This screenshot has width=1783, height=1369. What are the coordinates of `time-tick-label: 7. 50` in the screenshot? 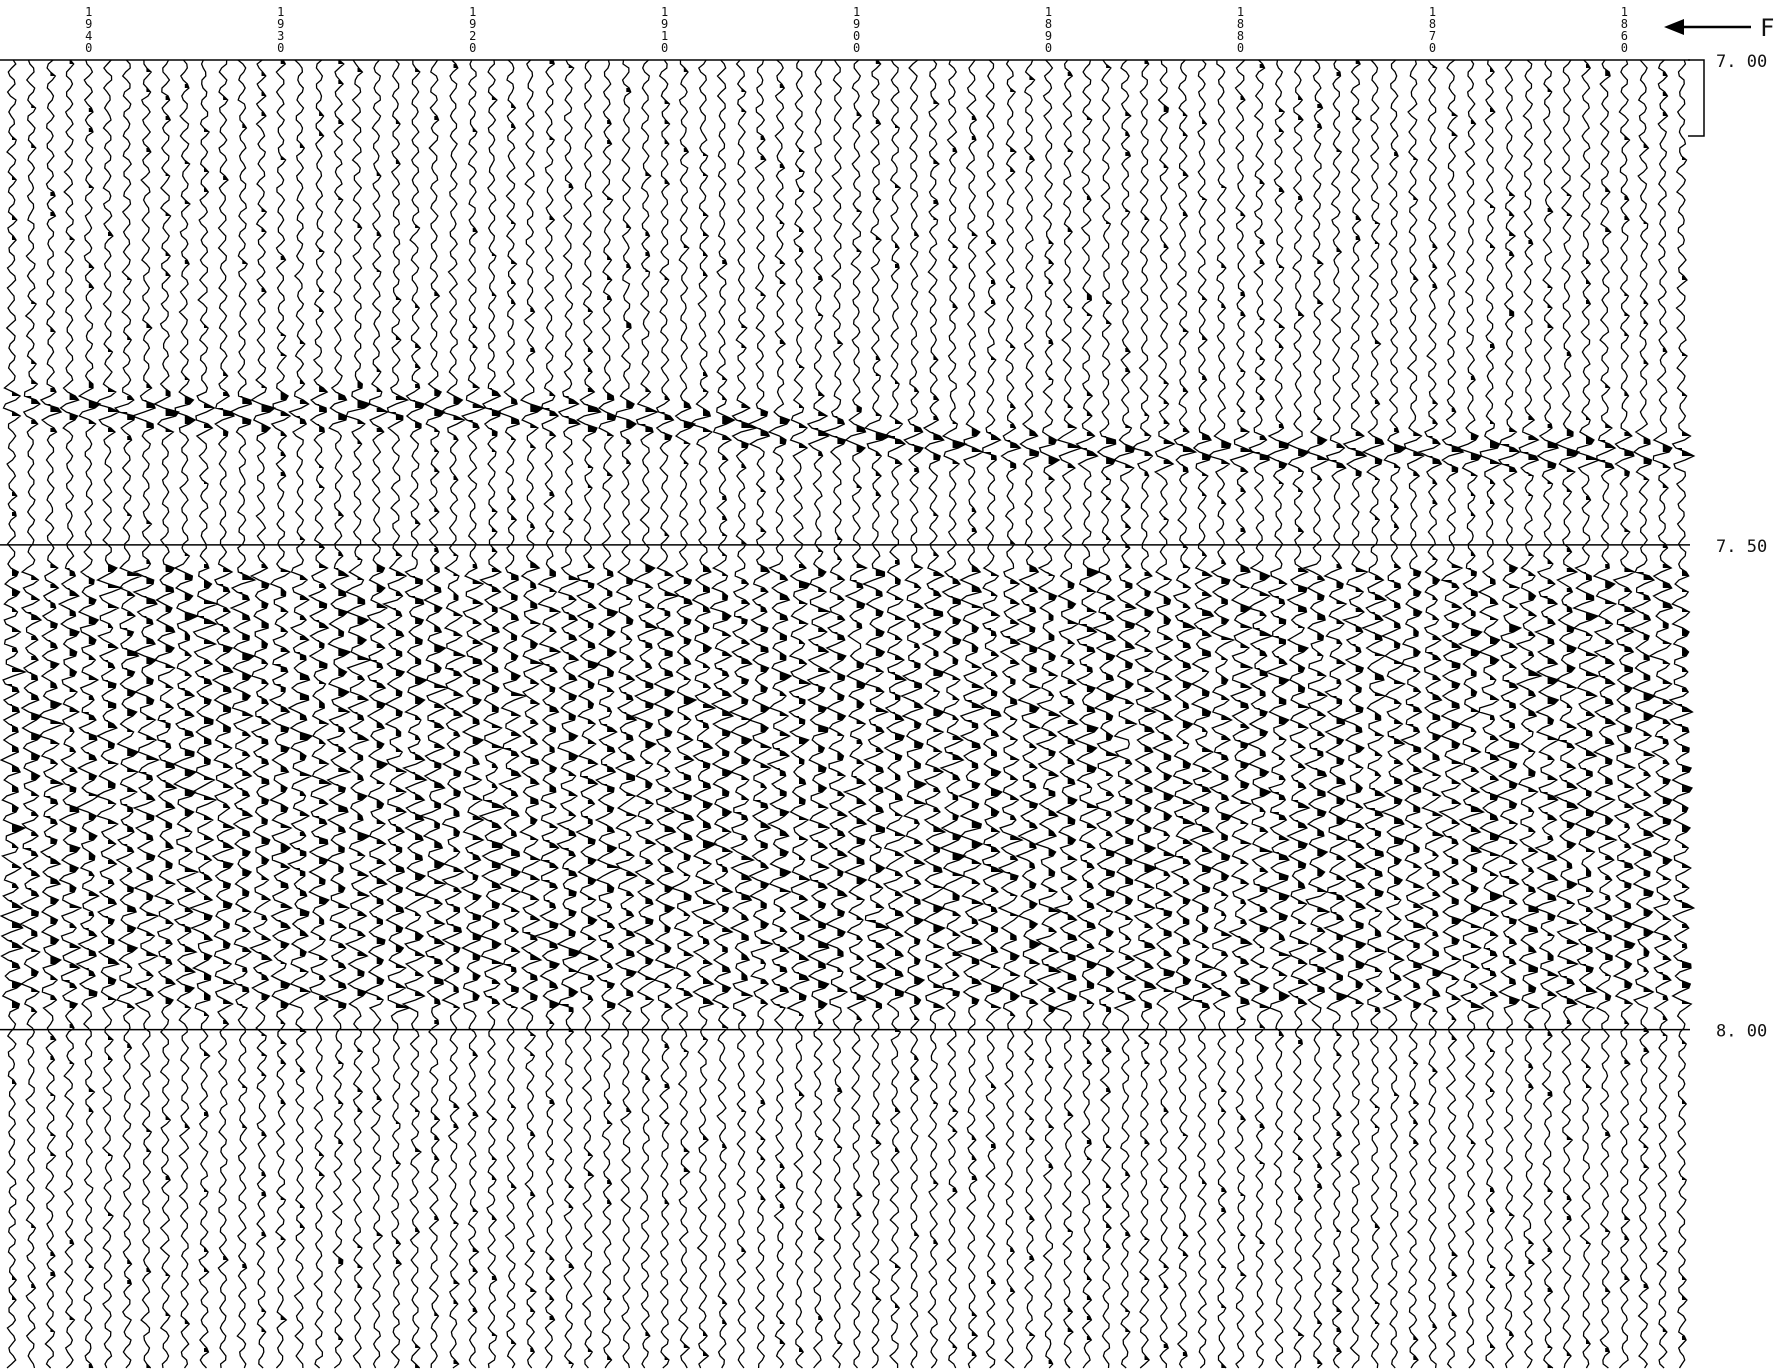 It's located at (1741, 547).